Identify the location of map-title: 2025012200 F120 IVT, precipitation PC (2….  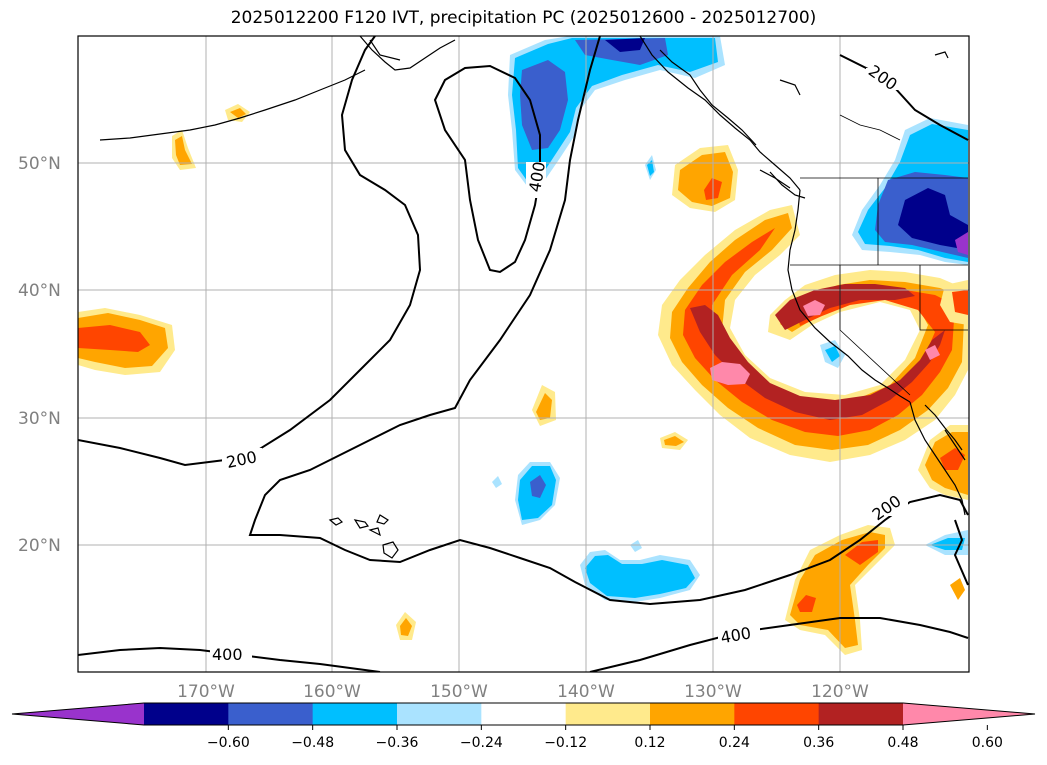
(523, 18).